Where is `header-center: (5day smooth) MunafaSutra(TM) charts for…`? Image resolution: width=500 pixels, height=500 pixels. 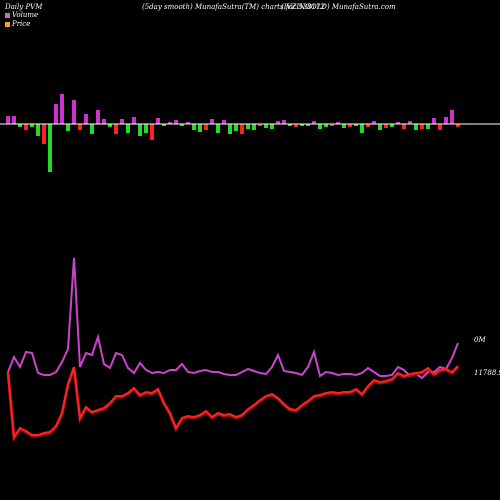 header-center: (5day smooth) MunafaSutra(TM) charts for… is located at coordinates (233, 7).